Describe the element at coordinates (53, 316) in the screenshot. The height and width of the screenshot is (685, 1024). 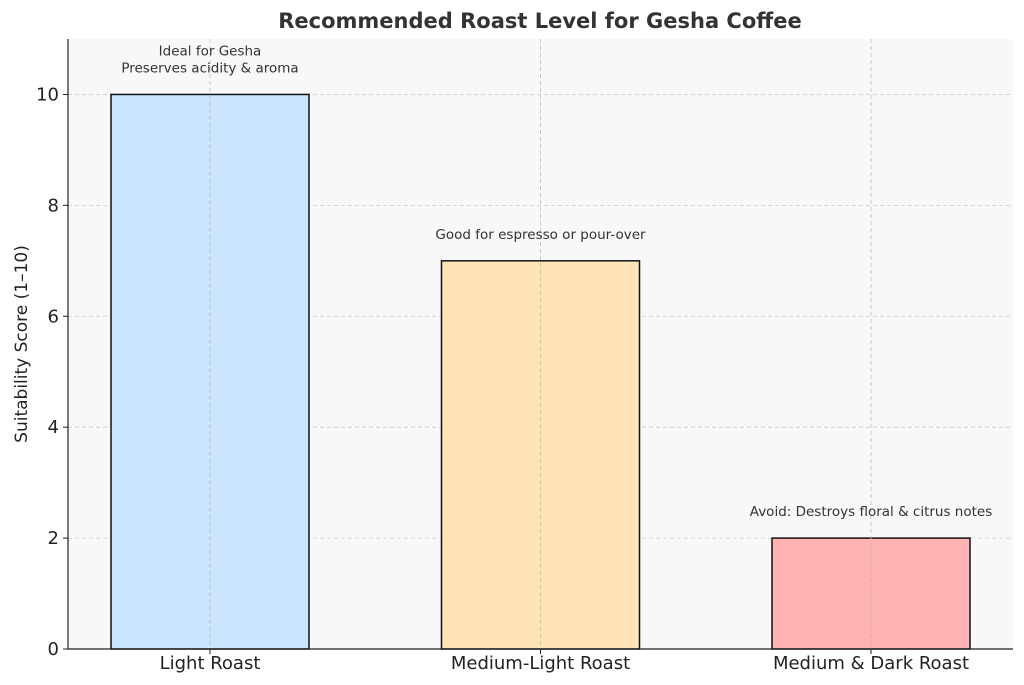
I see `y-tick-label: 6` at that location.